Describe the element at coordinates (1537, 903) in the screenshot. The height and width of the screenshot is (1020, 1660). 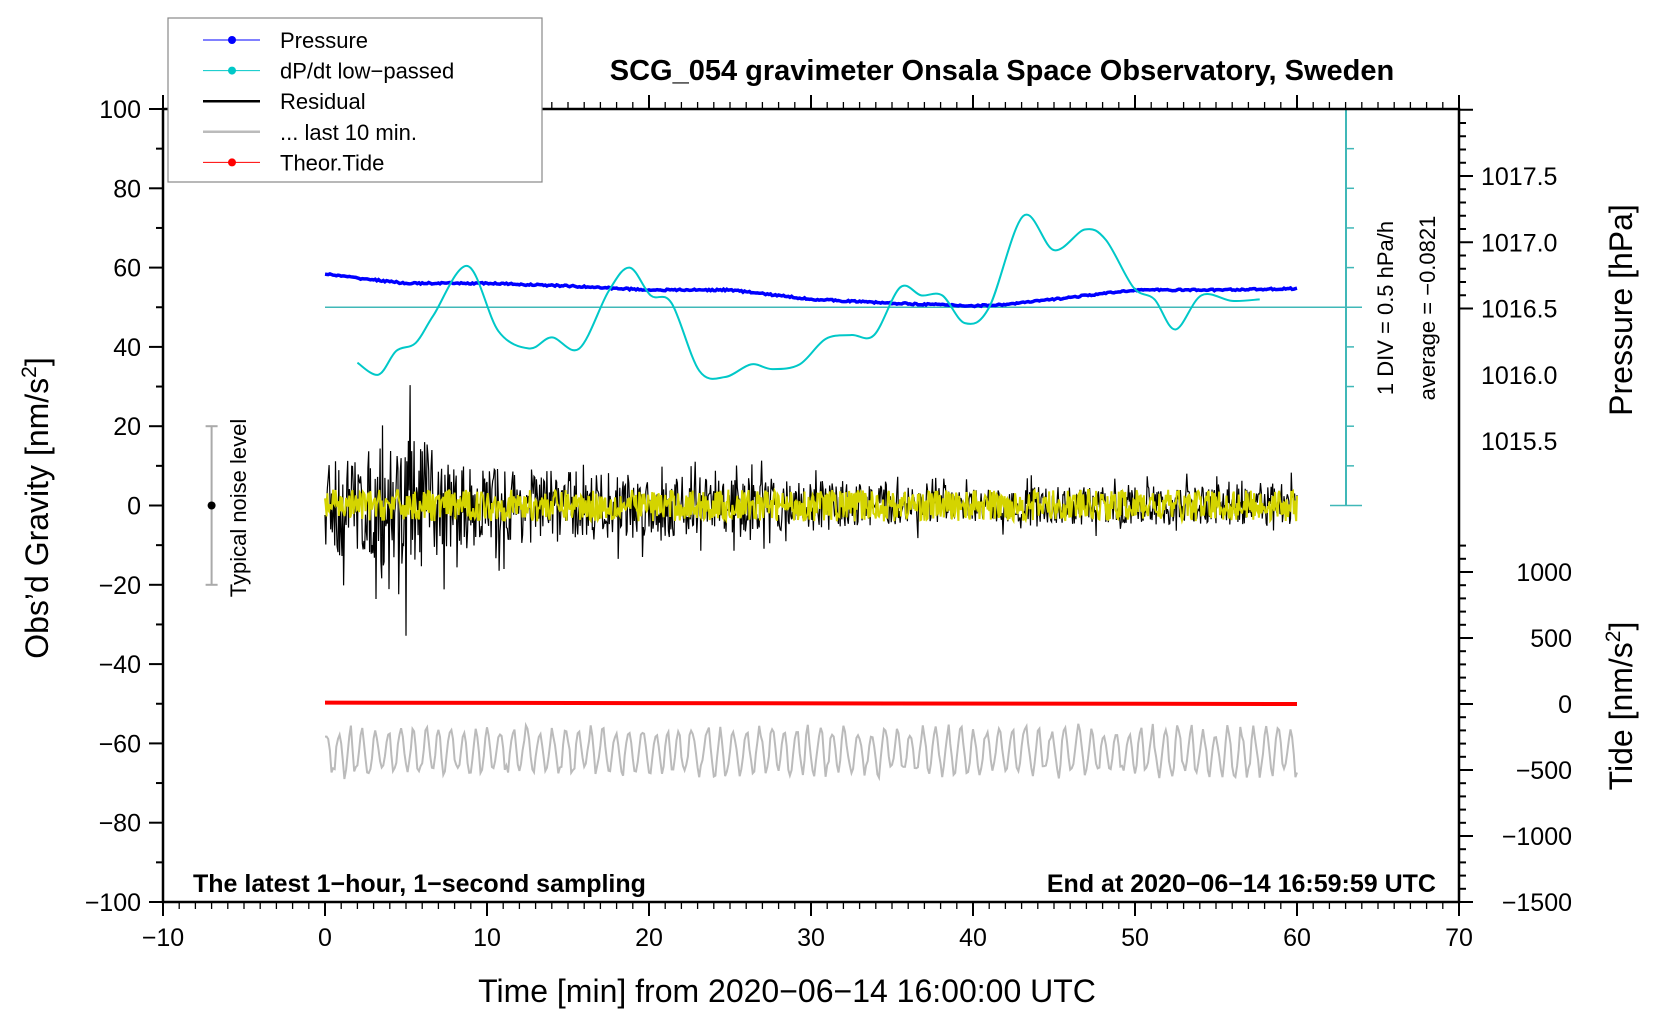
I see `tide-tick-label: −1500` at that location.